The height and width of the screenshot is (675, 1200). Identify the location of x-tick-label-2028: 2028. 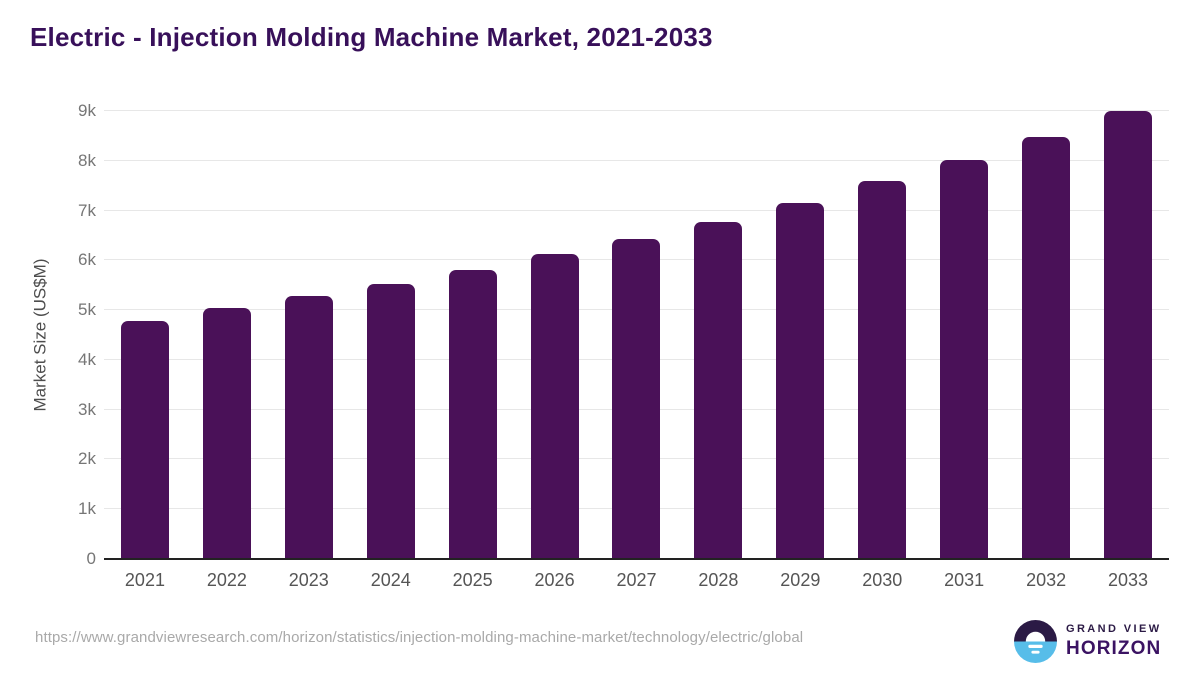
(718, 580).